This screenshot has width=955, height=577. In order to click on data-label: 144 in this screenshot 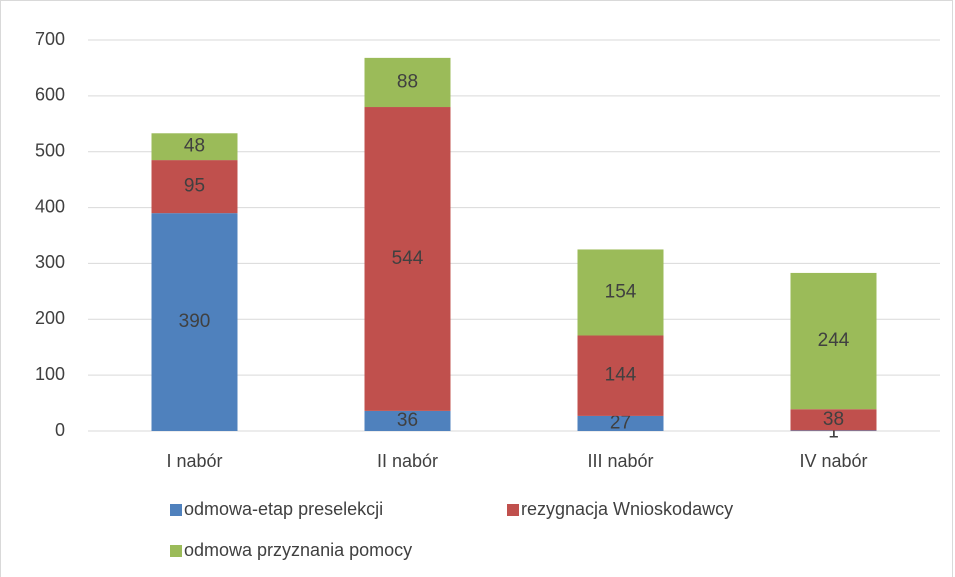, I will do `click(621, 375)`.